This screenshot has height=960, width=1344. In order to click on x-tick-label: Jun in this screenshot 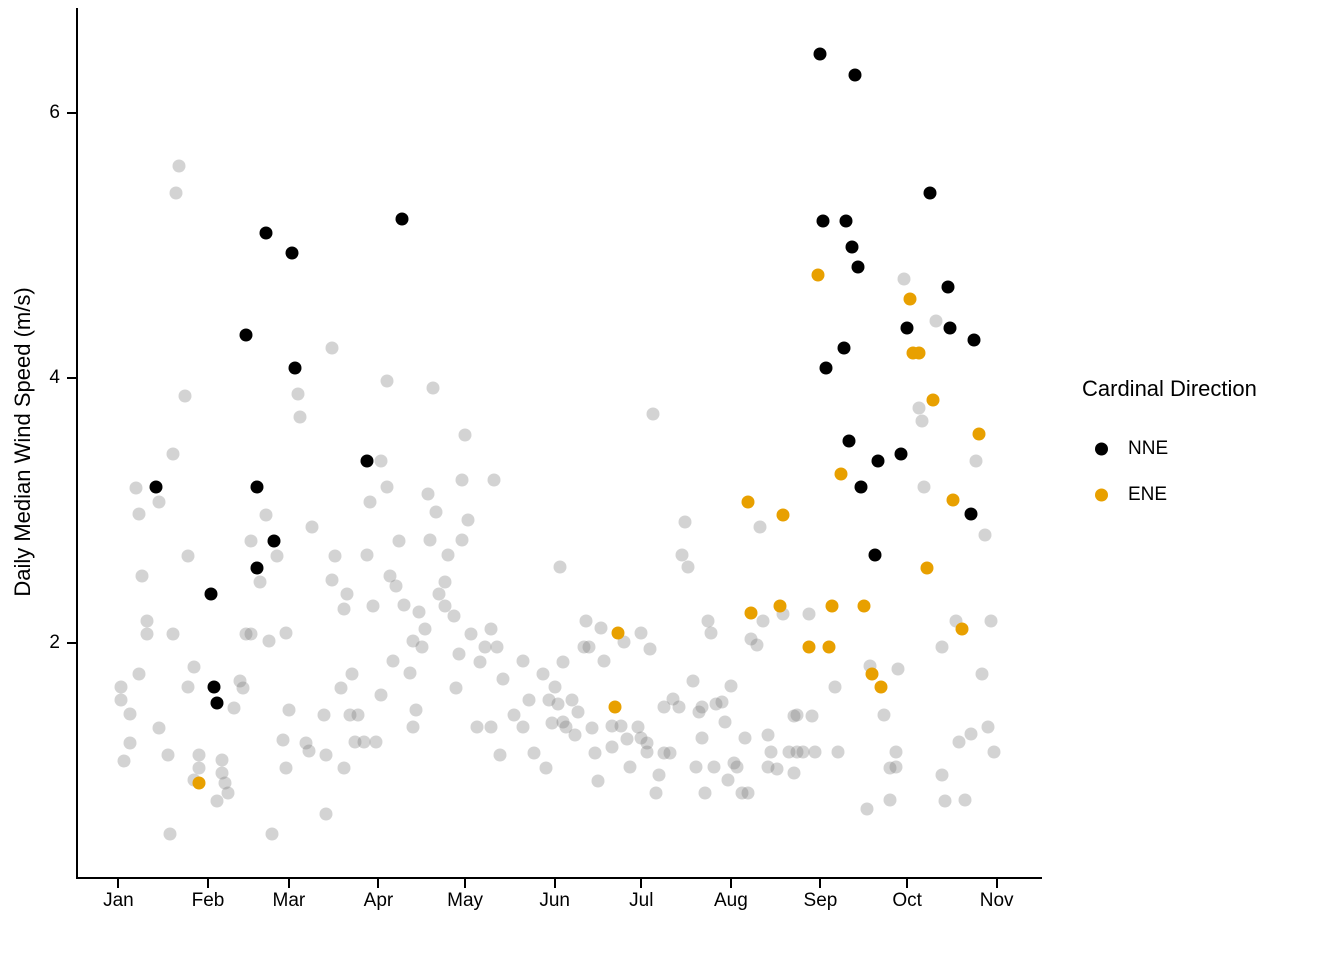, I will do `click(554, 900)`.